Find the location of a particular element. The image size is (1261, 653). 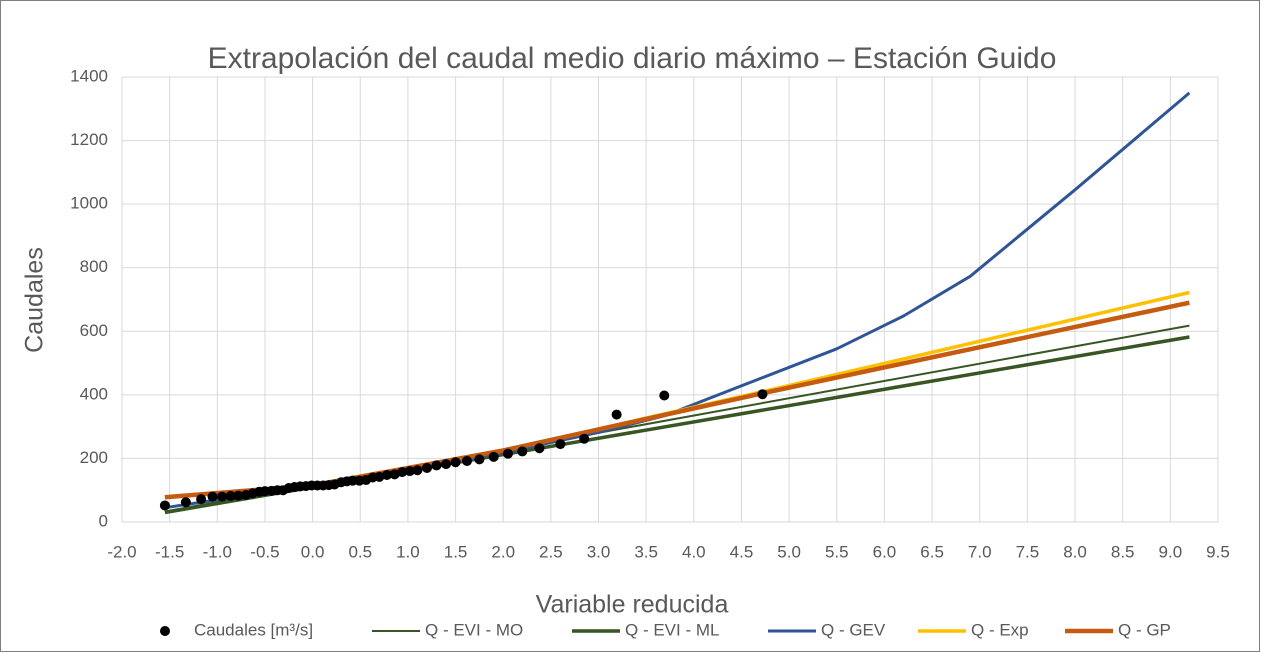

legend-label: Q - GP is located at coordinates (1144, 629).